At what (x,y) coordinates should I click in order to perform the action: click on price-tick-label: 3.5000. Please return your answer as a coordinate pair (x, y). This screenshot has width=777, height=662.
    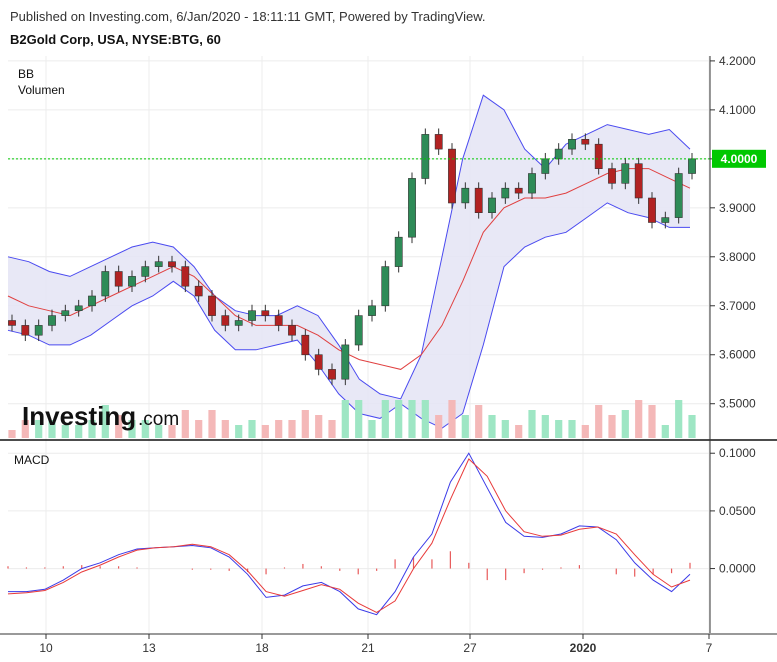
    Looking at the image, I should click on (737, 404).